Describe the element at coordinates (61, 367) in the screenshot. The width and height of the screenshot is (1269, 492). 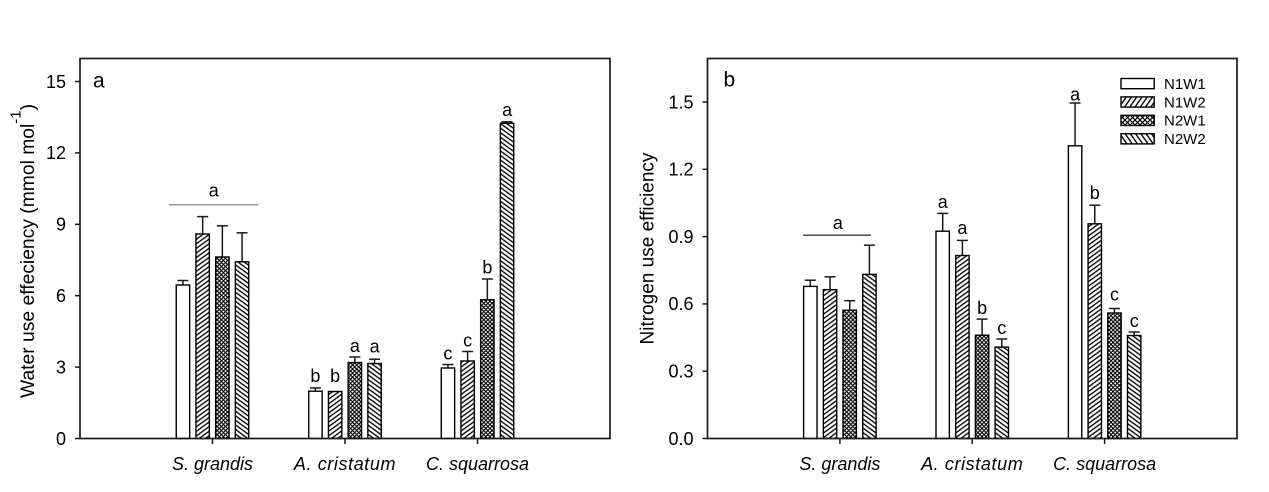
I see `svg-text: 3` at that location.